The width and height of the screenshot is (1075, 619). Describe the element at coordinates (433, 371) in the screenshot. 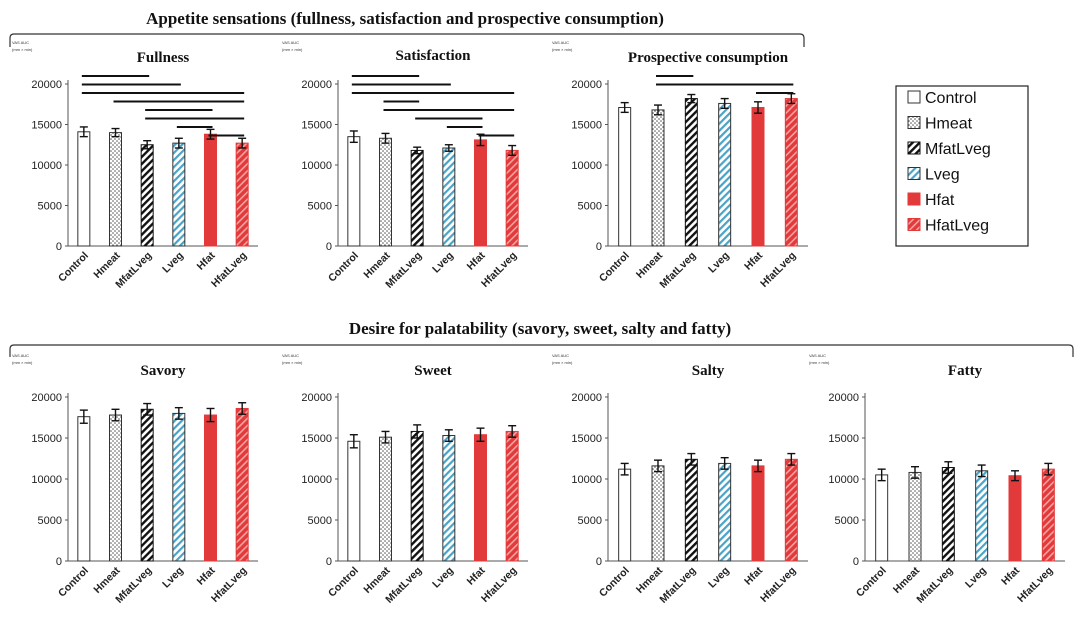

I see `chart-title: Sweet` at that location.